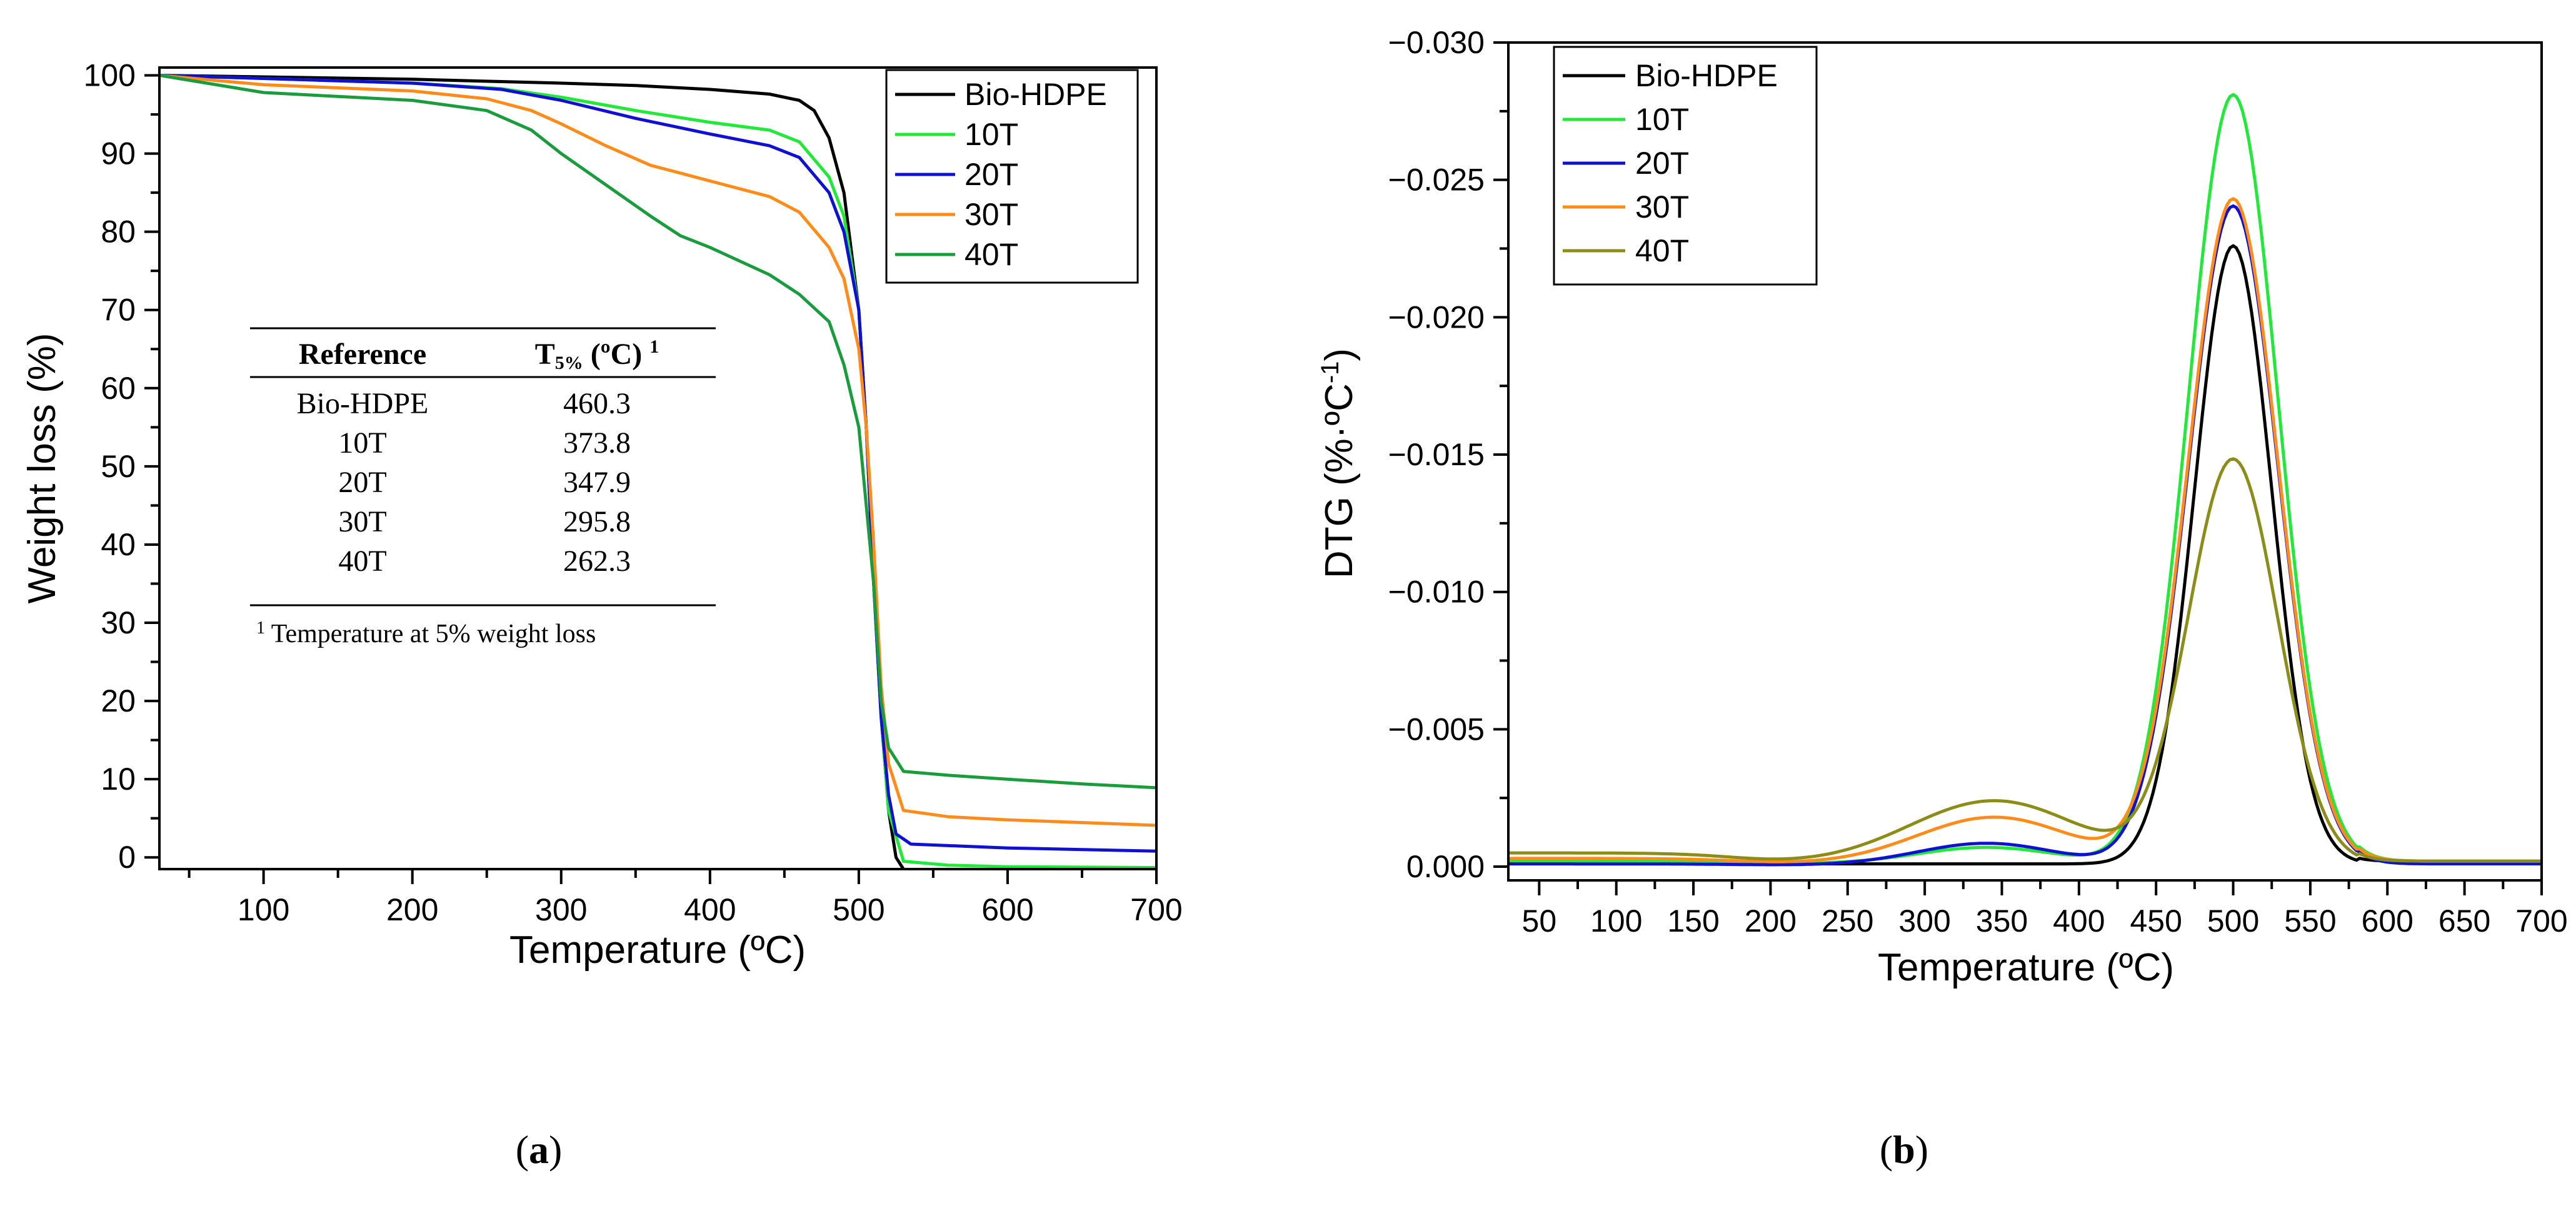 This screenshot has width=2576, height=1208. I want to click on table-cell-t5: 295.8, so click(597, 522).